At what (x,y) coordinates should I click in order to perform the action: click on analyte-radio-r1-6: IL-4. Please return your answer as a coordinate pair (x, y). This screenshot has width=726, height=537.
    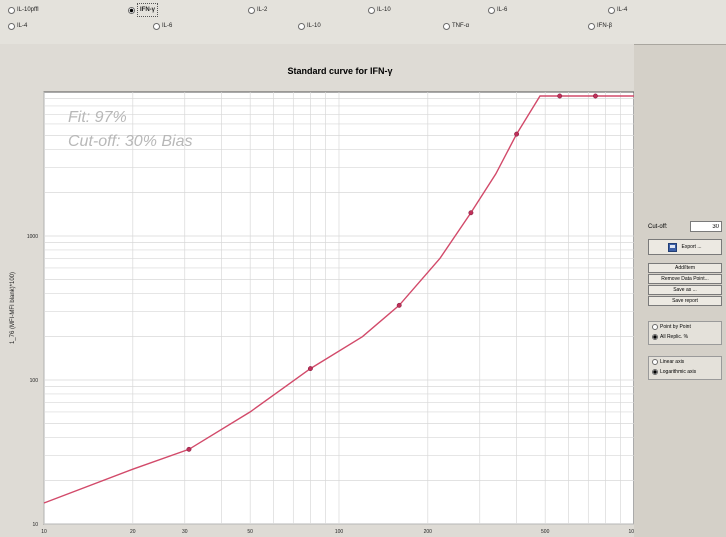
    Looking at the image, I should click on (617, 10).